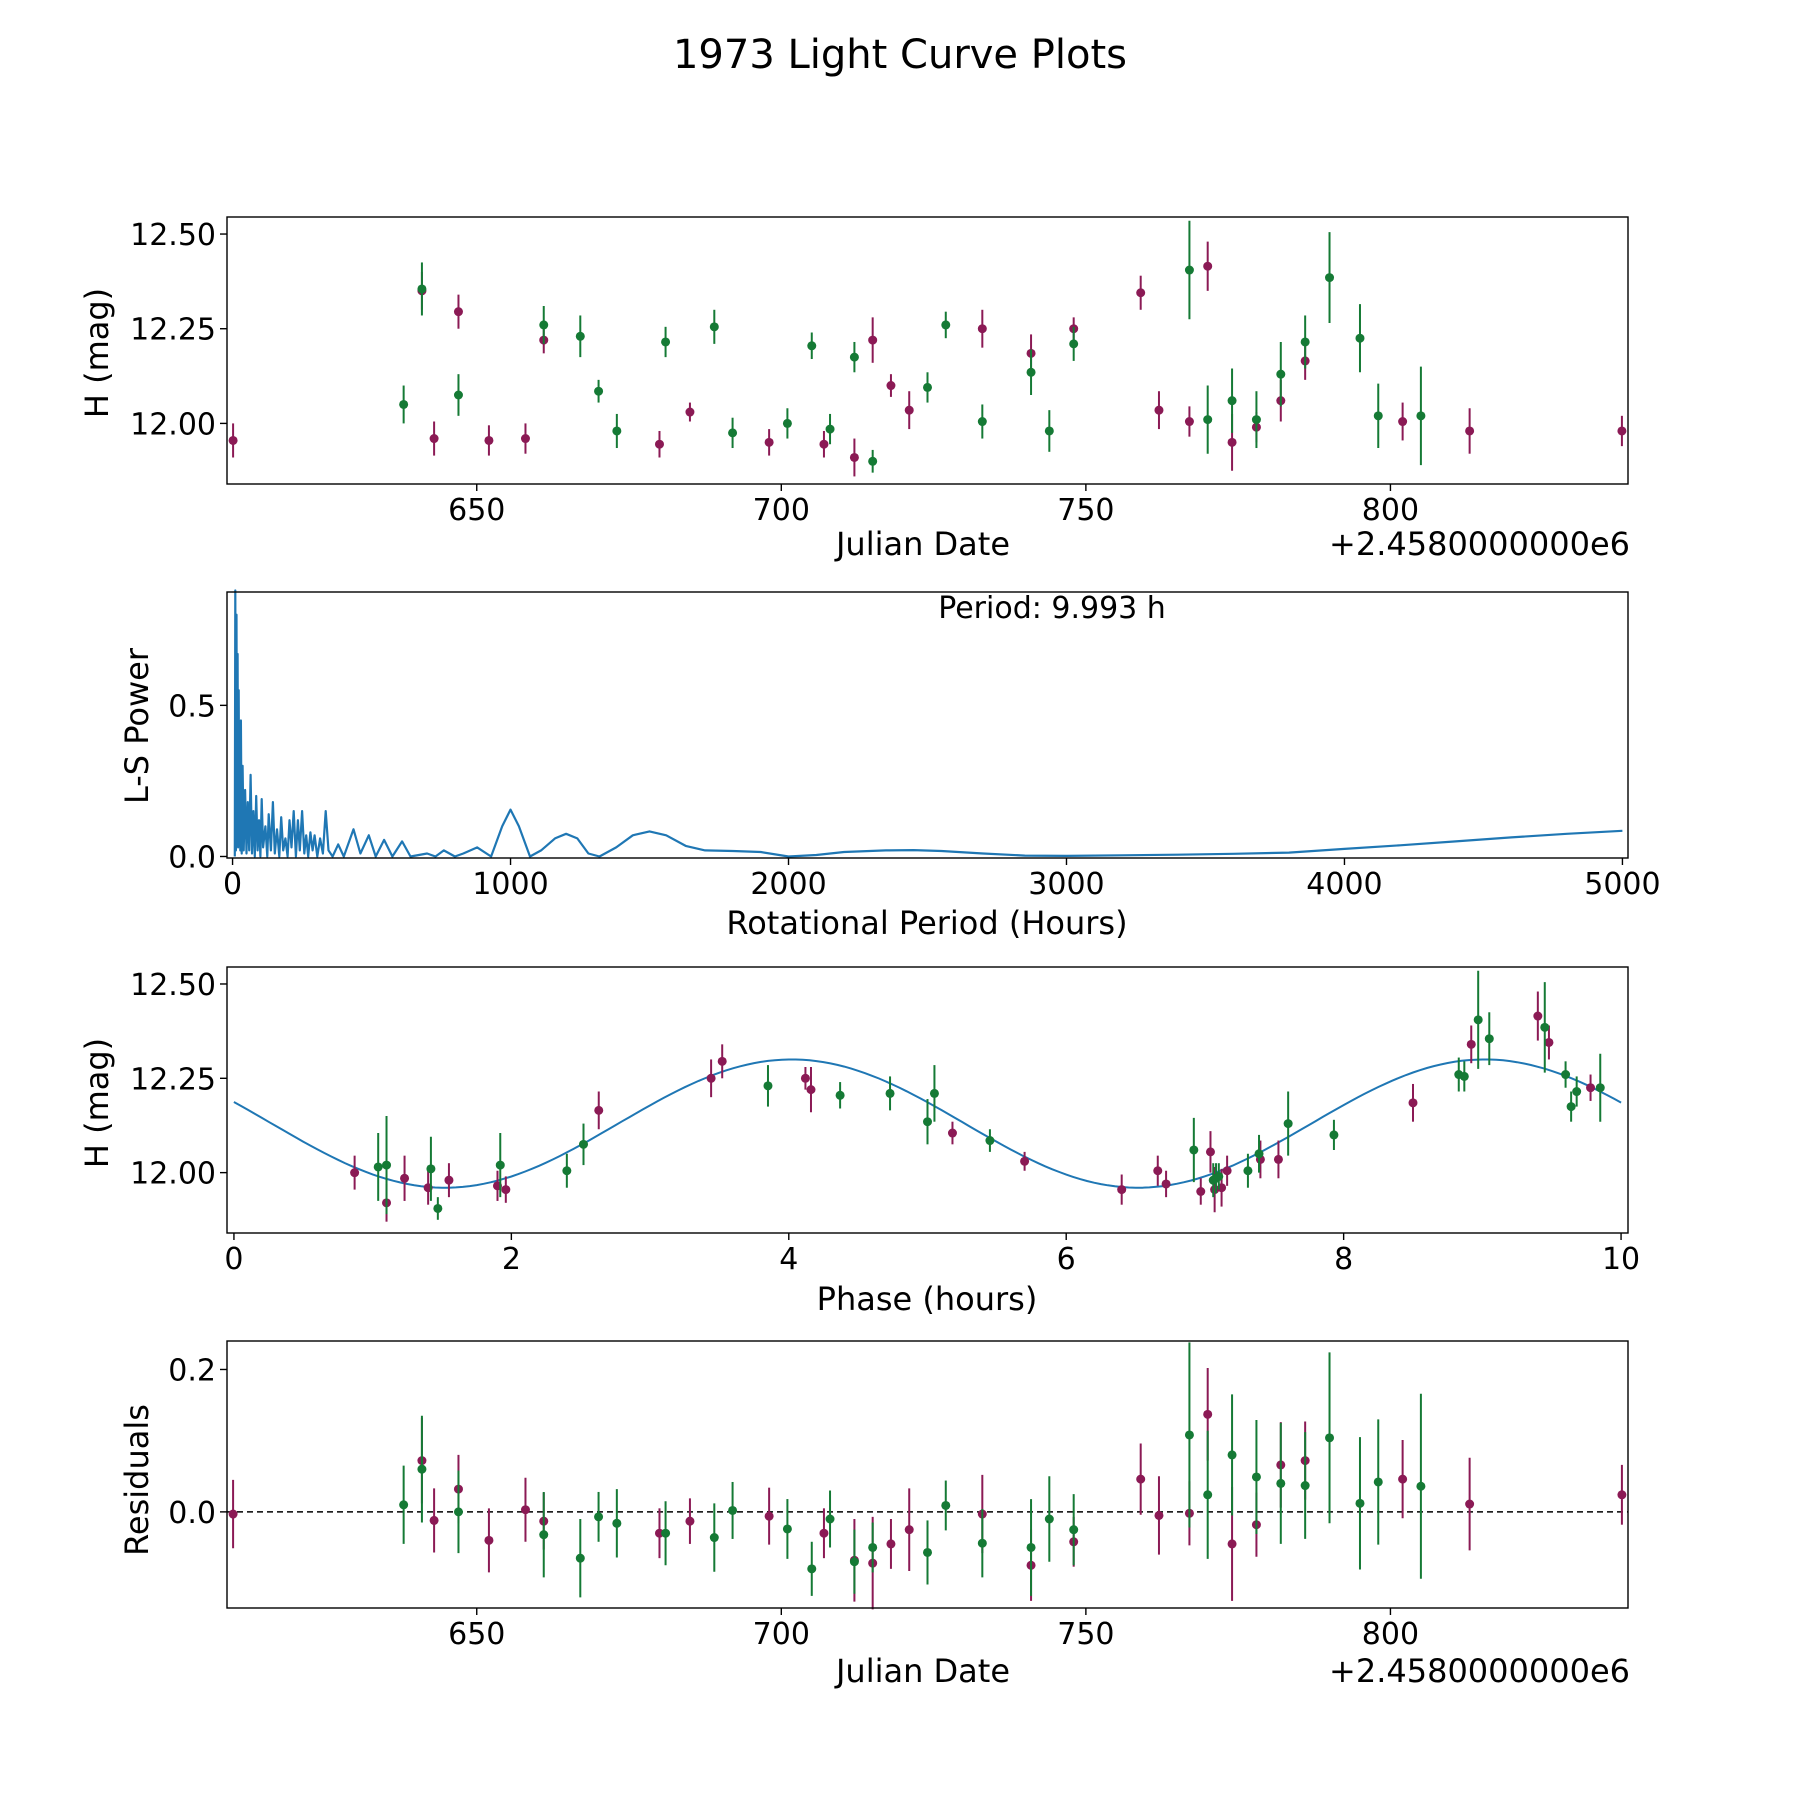 Image resolution: width=1800 pixels, height=1800 pixels. I want to click on phased-x-tick-label: 4, so click(788, 1259).